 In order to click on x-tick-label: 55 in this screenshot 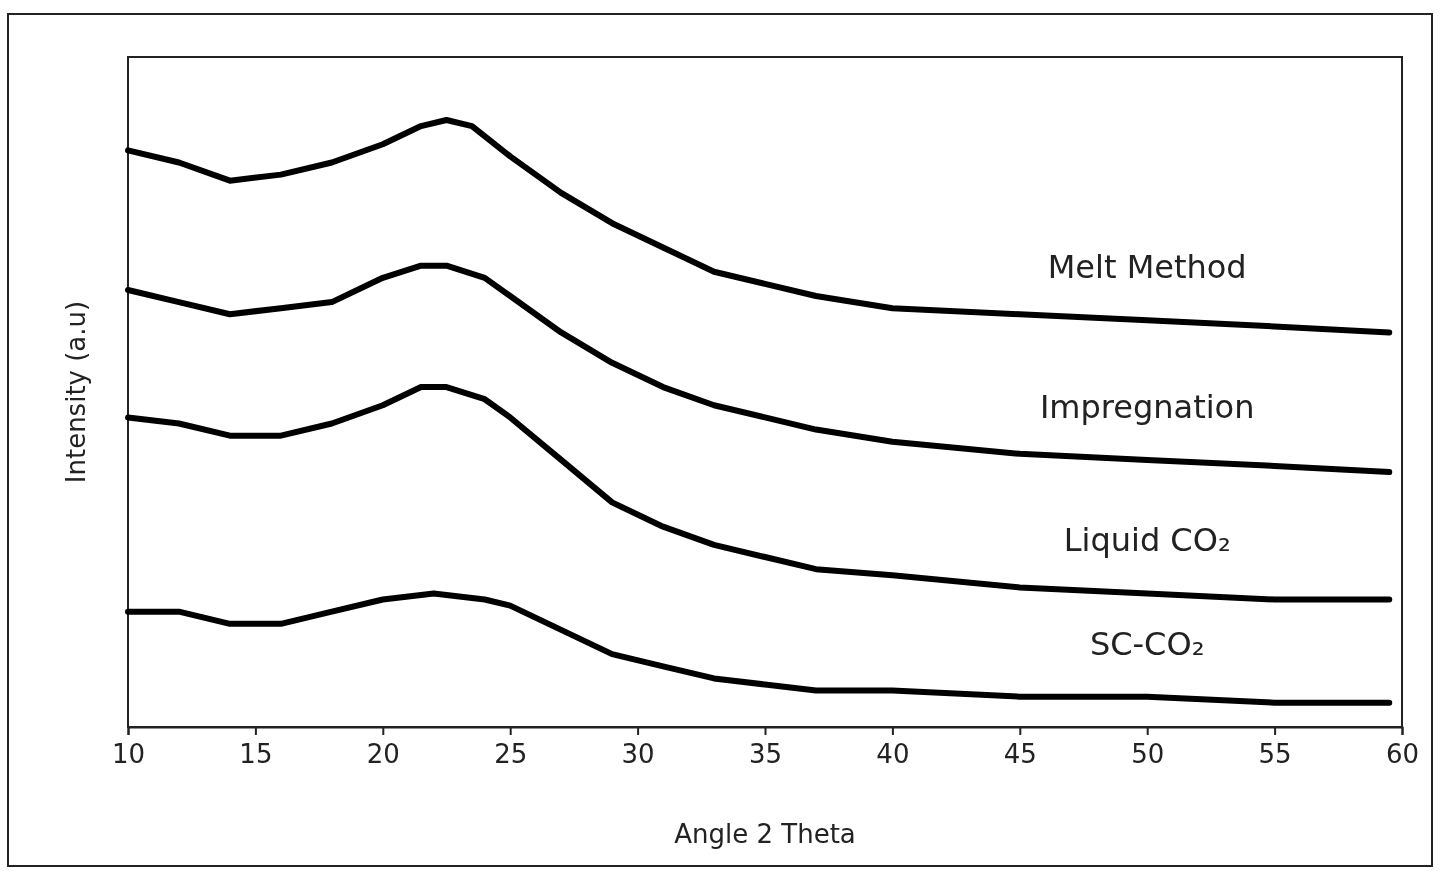, I will do `click(1275, 754)`.